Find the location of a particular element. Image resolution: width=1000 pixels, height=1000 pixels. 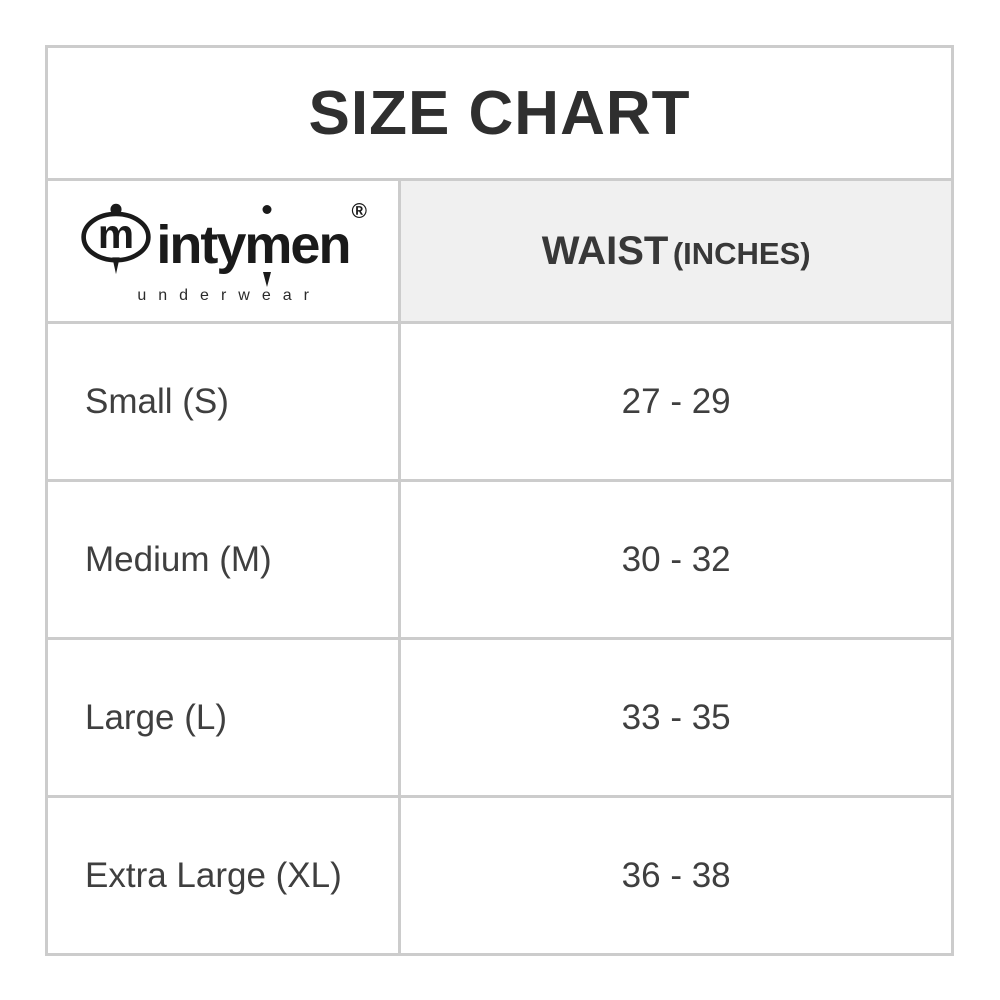

waist-header-label: WAIST is located at coordinates (605, 250).